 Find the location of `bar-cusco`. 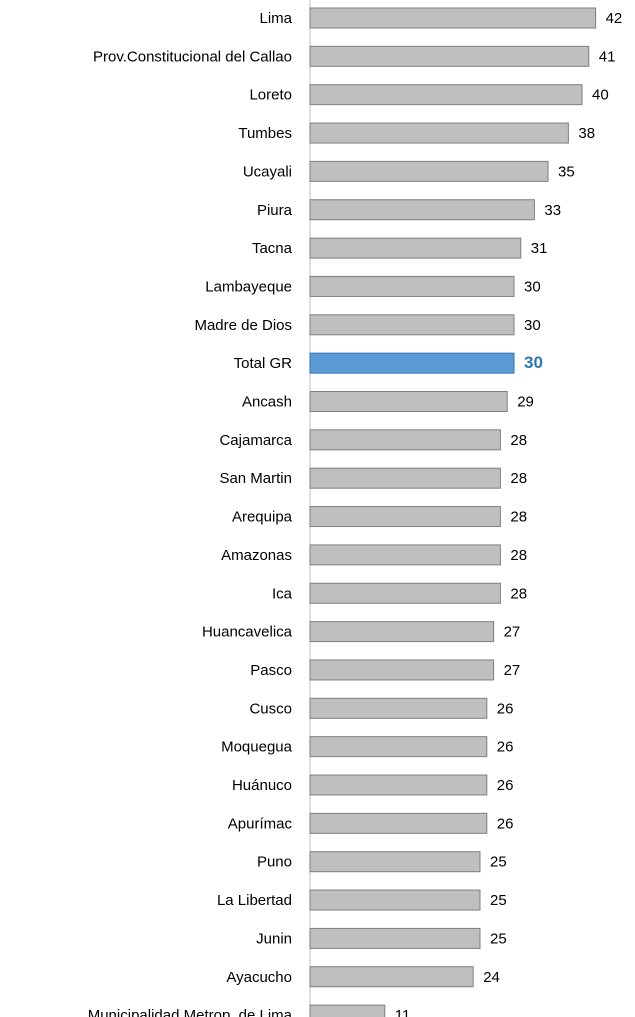

bar-cusco is located at coordinates (398, 708).